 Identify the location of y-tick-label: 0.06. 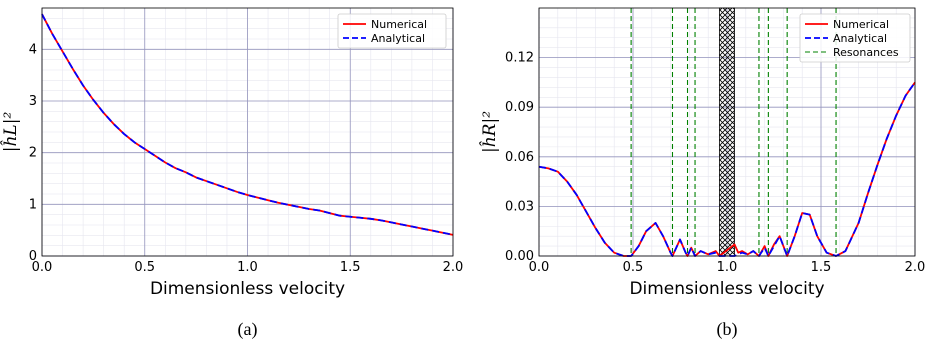
(519, 157).